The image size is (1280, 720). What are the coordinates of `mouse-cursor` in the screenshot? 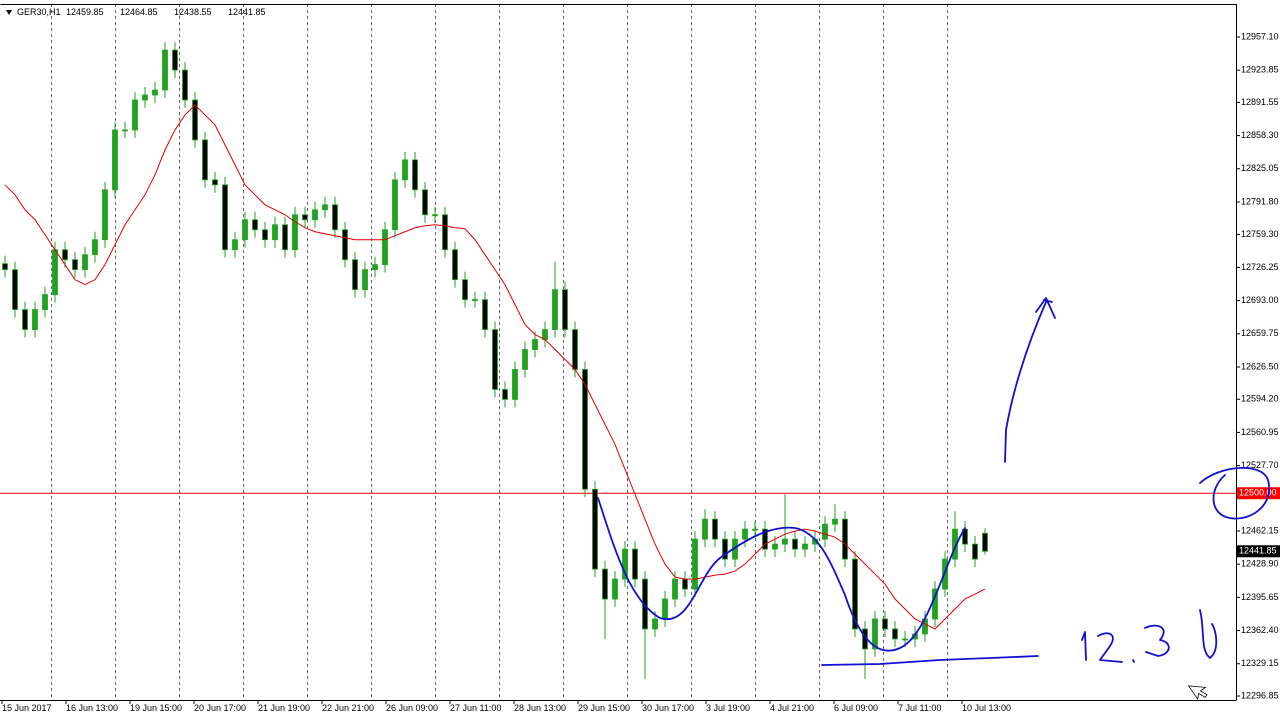 It's located at (1197, 692).